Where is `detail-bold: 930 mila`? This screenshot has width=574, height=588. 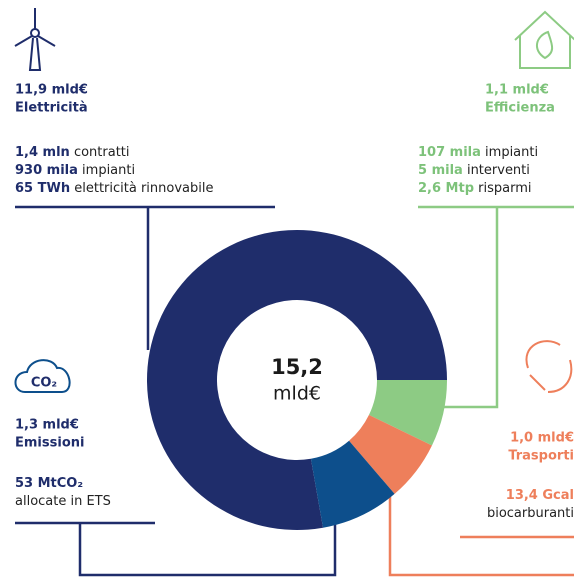
detail-bold: 930 mila is located at coordinates (46, 170).